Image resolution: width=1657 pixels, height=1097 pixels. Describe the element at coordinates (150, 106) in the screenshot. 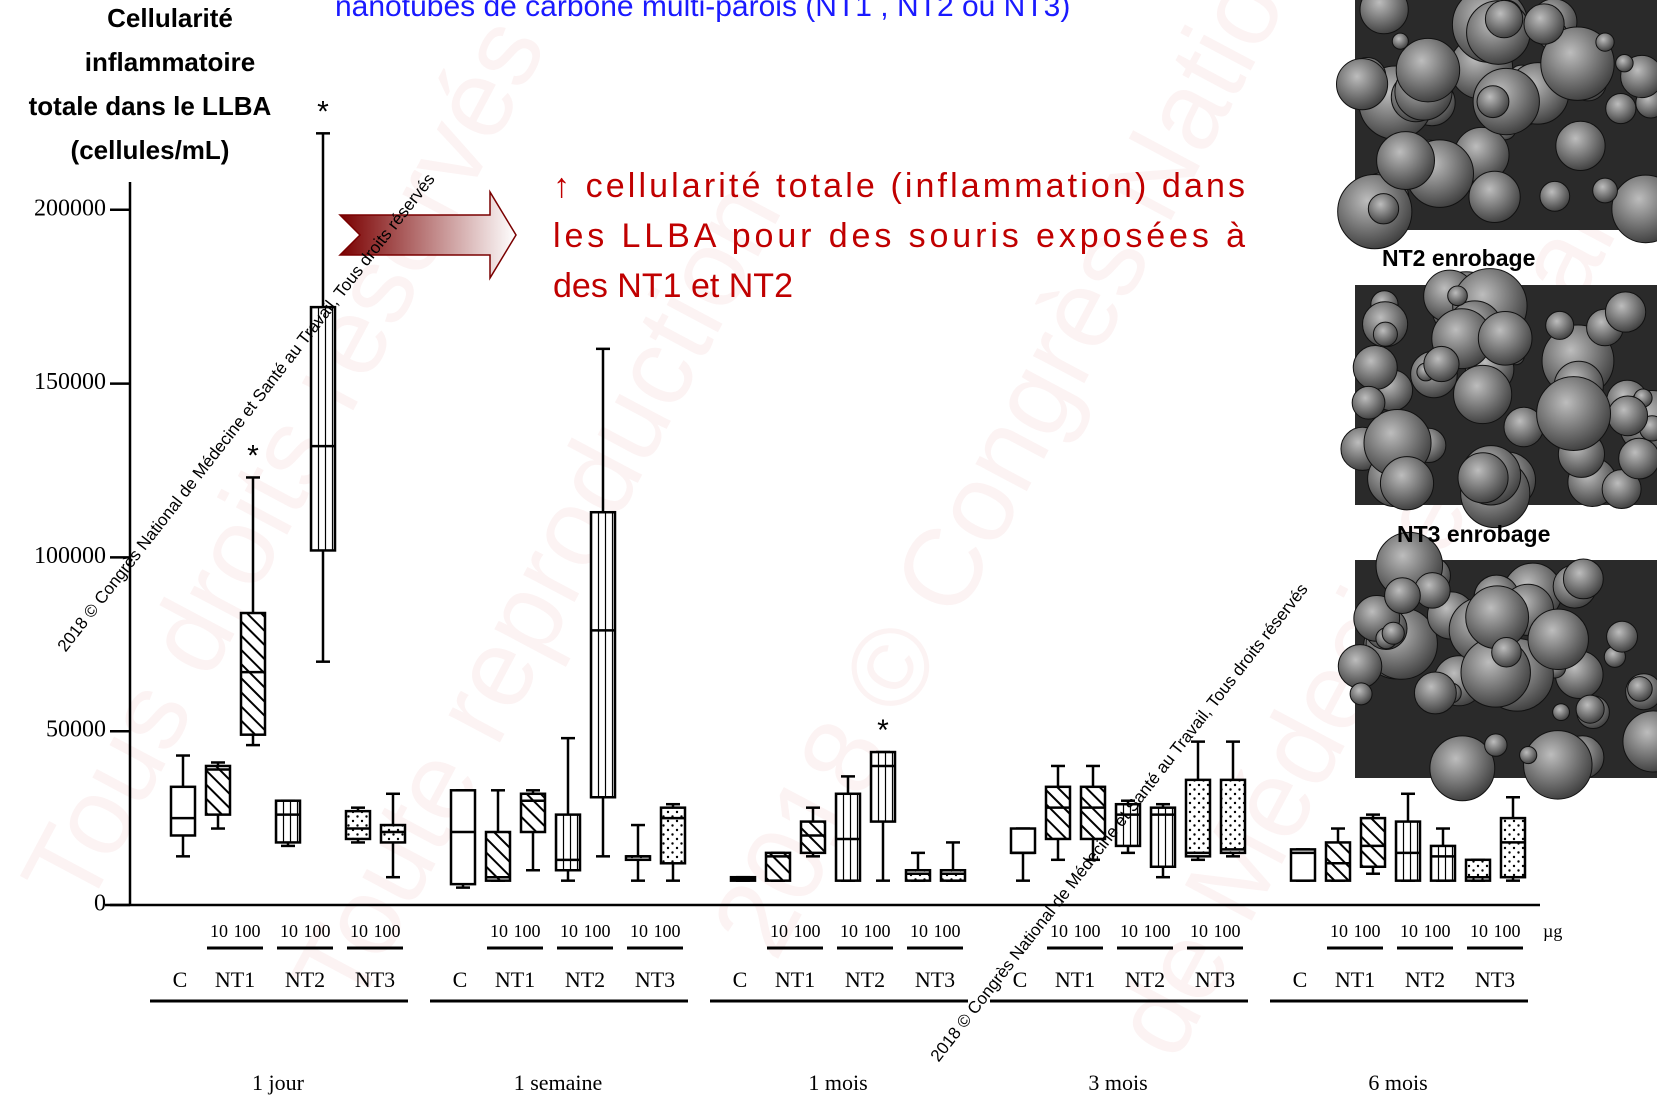

I see `y-label-line: totale dans le LLBA` at that location.